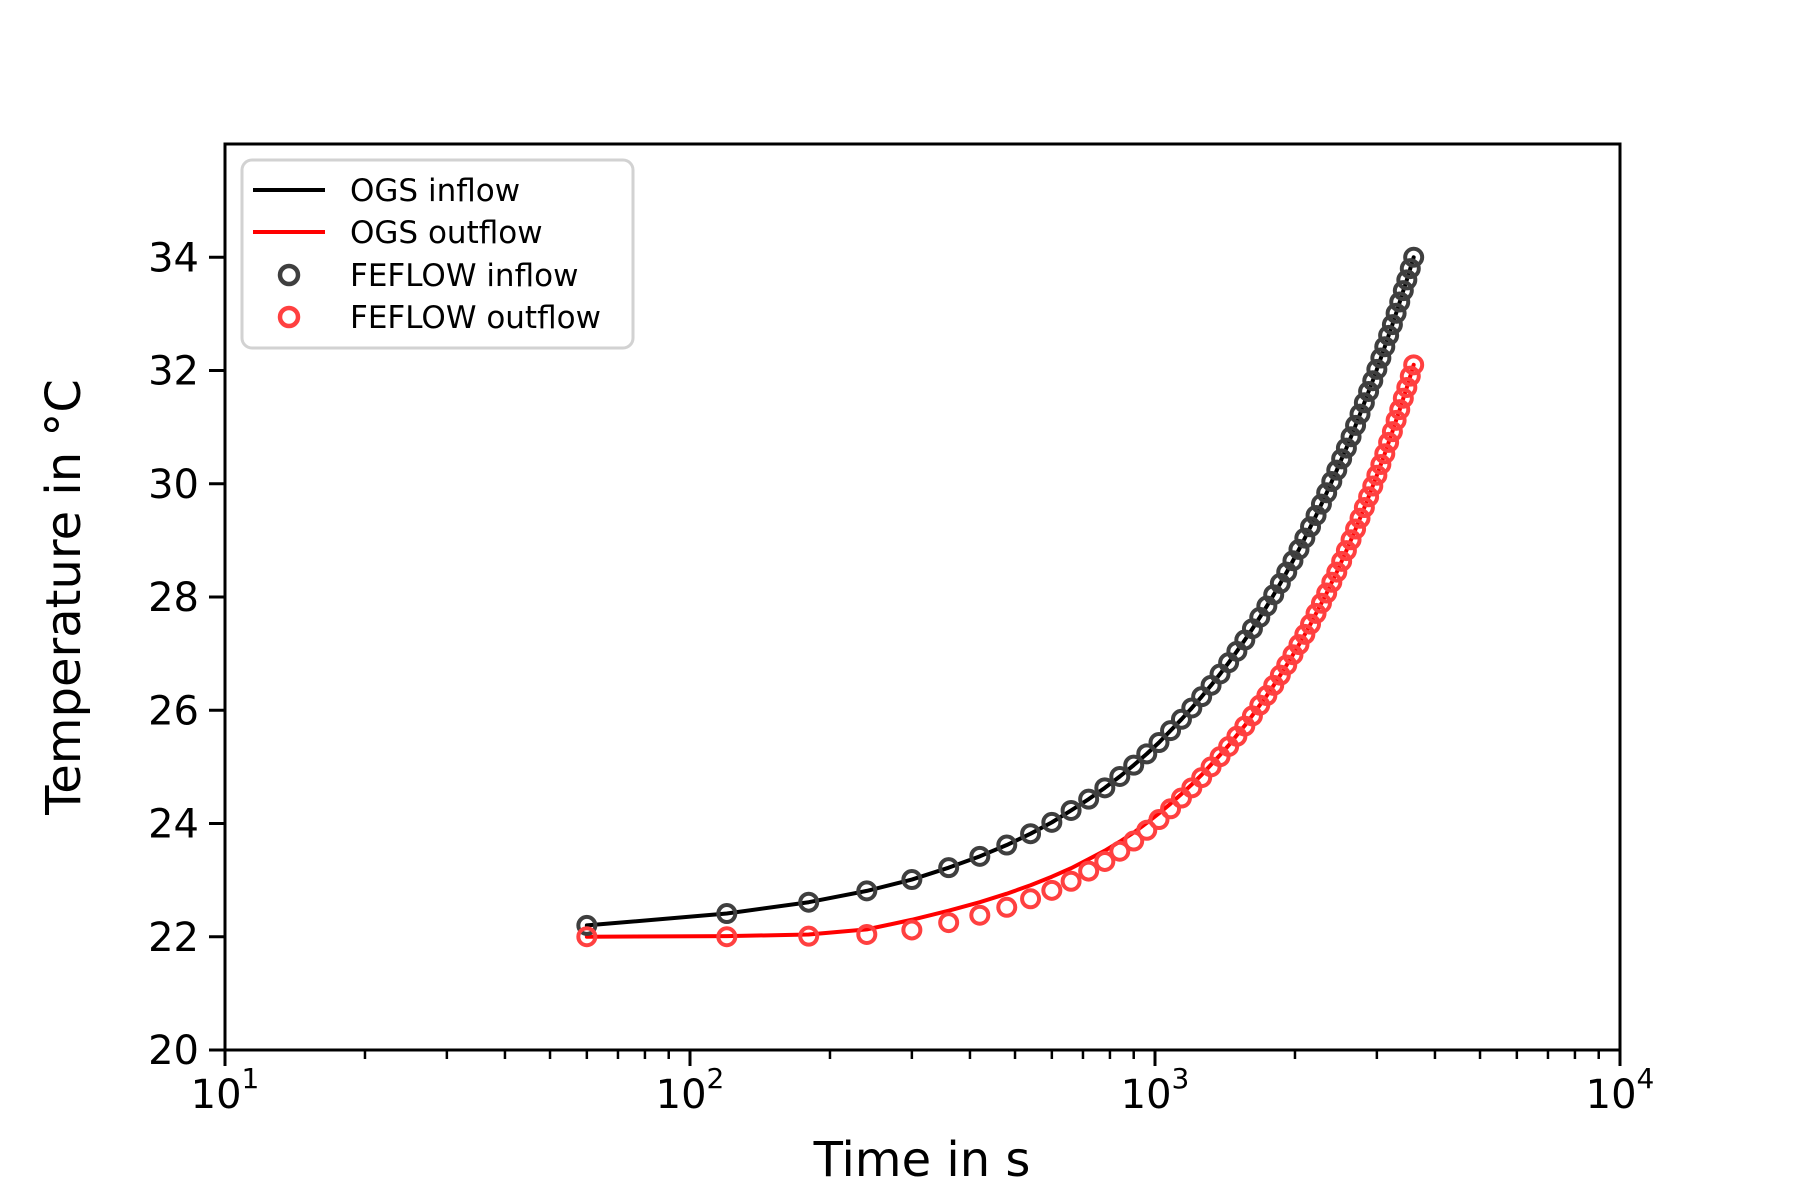 The height and width of the screenshot is (1204, 1800). I want to click on legend-box, so click(437, 254).